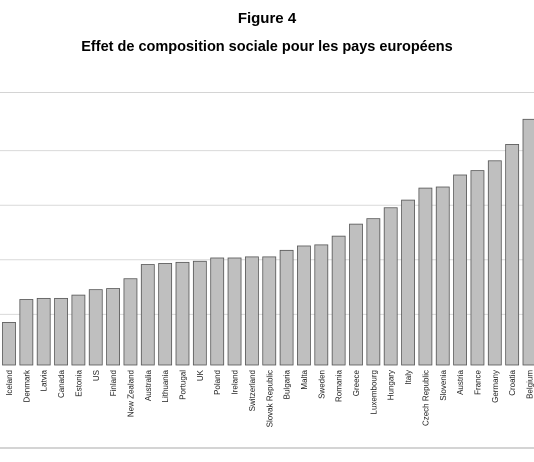 This screenshot has width=534, height=462. What do you see at coordinates (304, 305) in the screenshot?
I see `bar-malta` at bounding box center [304, 305].